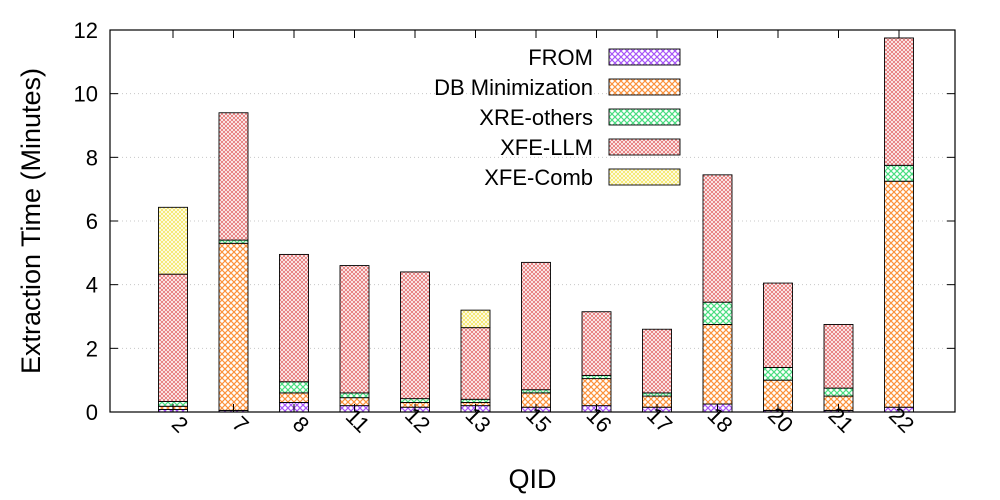 The height and width of the screenshot is (500, 1000). Describe the element at coordinates (532, 479) in the screenshot. I see `x-axis-title: QID` at that location.